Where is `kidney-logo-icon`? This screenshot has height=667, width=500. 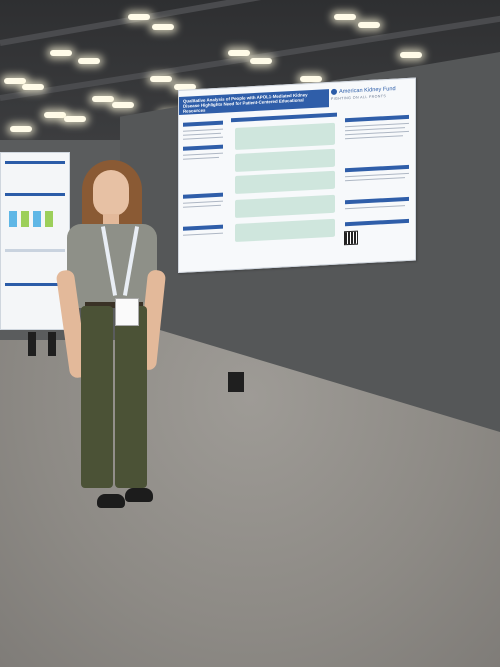
kidney-logo-icon is located at coordinates (334, 91).